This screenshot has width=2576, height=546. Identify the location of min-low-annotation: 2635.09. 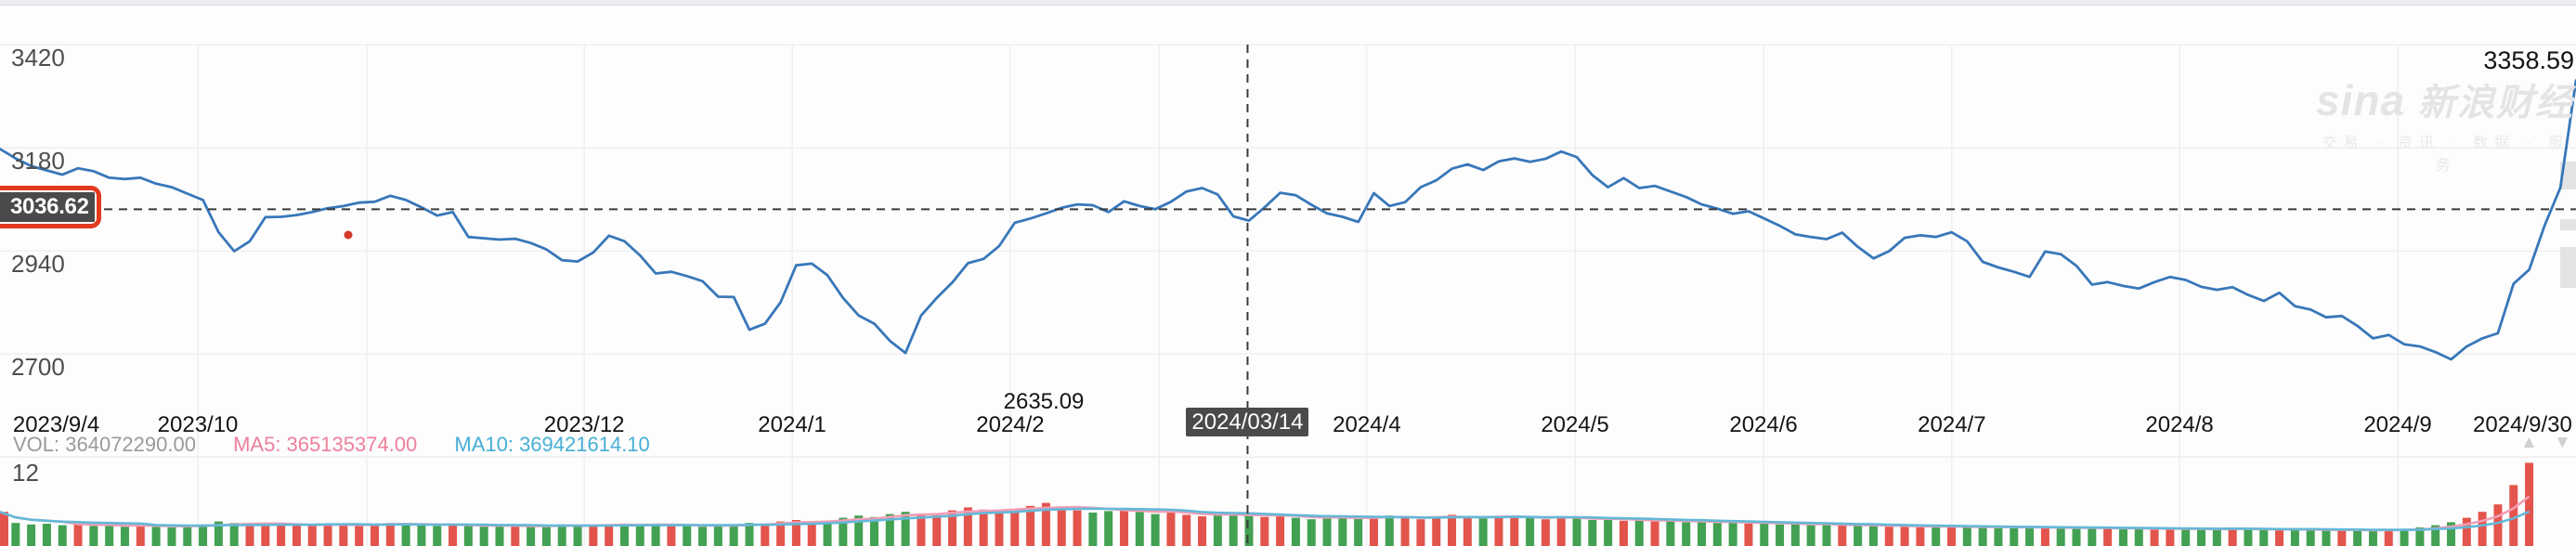
(1044, 401).